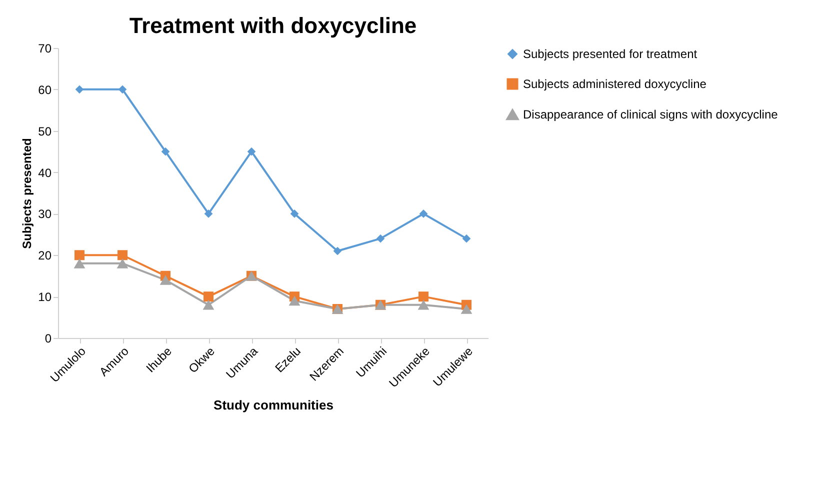  I want to click on y-tick-label: 0, so click(48, 339).